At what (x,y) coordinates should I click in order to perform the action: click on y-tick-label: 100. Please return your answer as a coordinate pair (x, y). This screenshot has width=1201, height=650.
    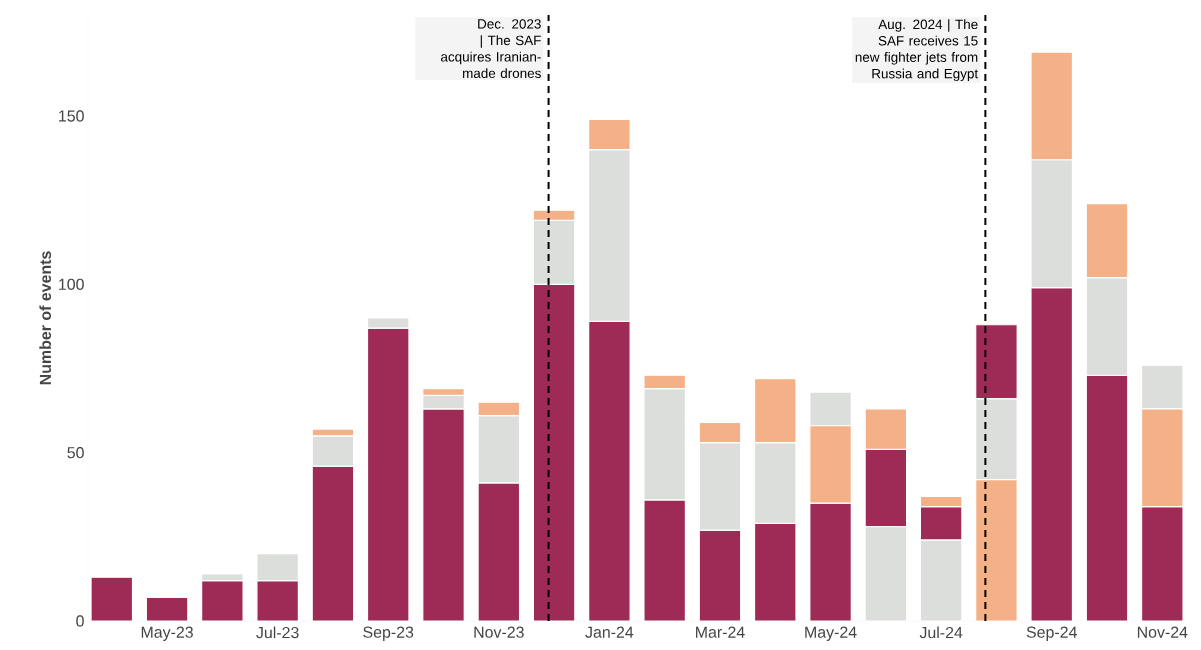
    Looking at the image, I should click on (71, 284).